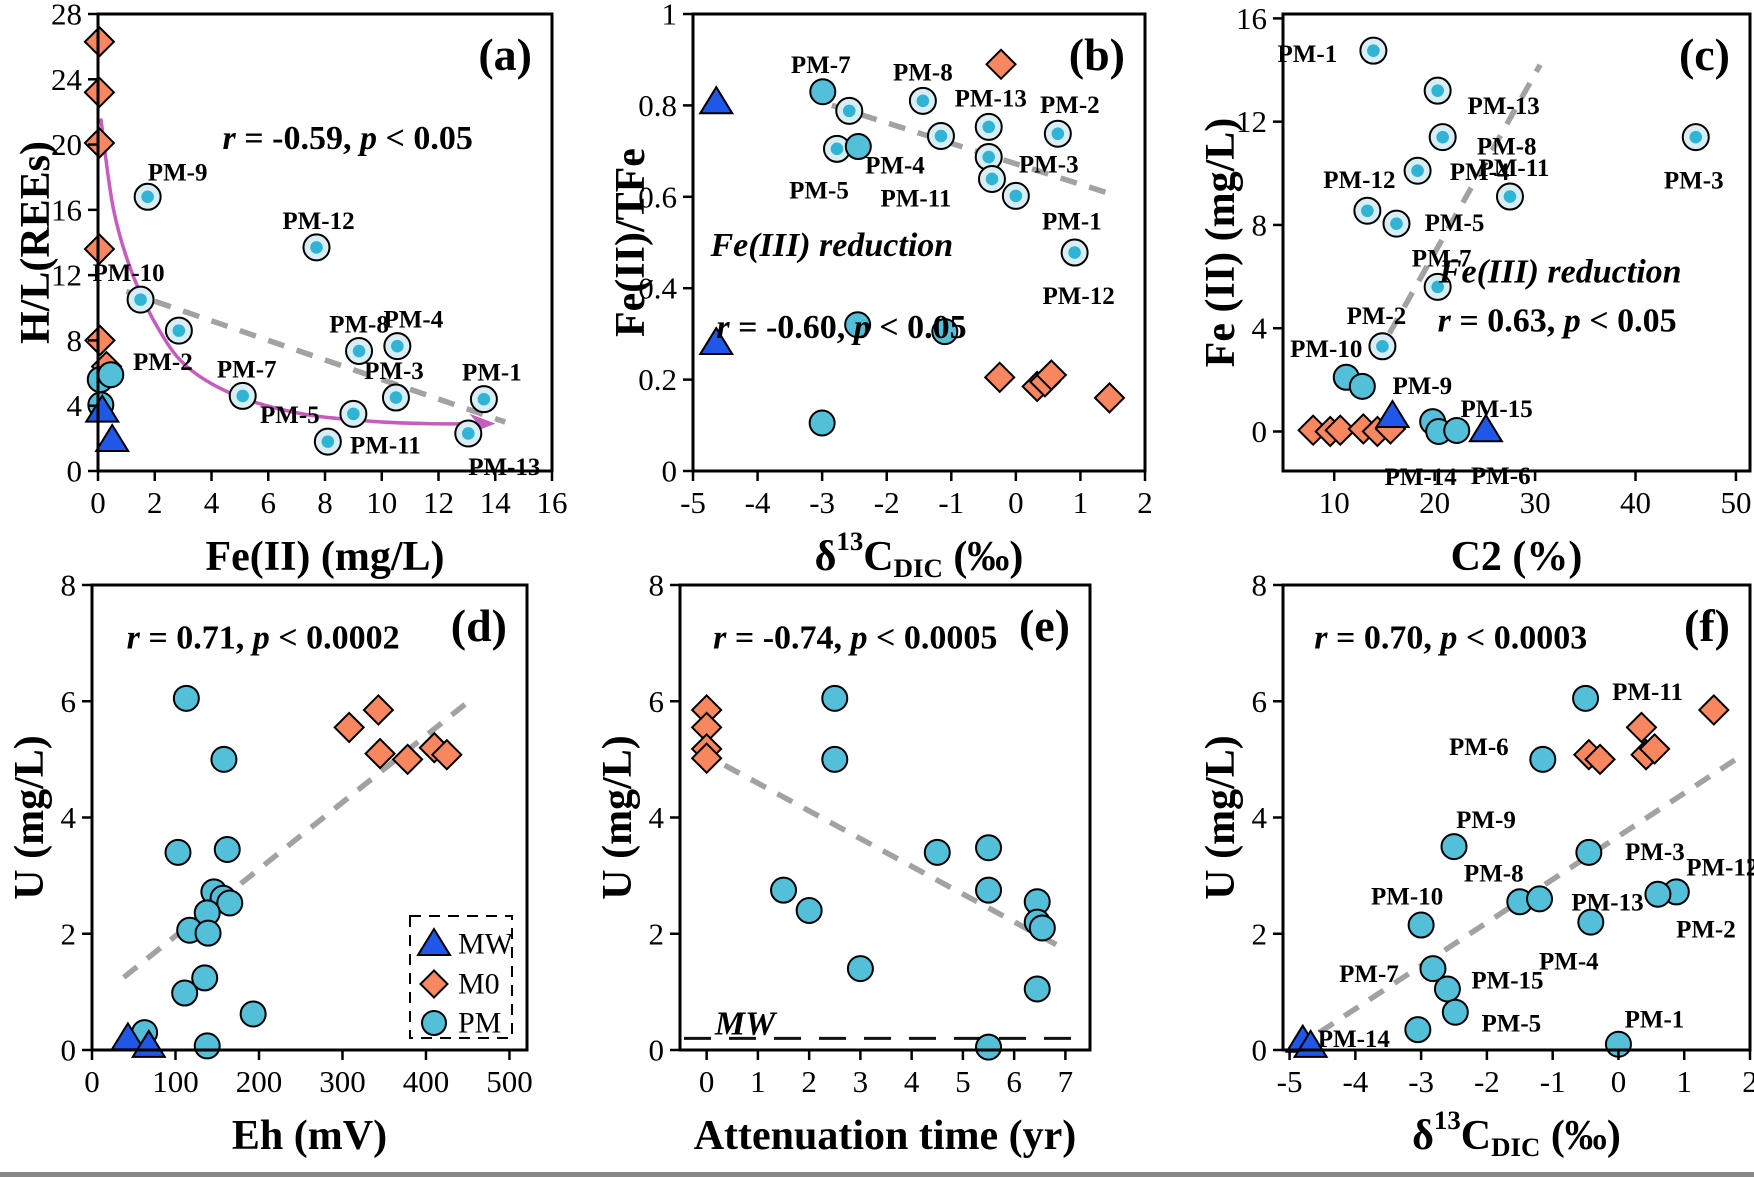 This screenshot has width=1754, height=1177. What do you see at coordinates (66, 275) in the screenshot?
I see `y-tick-label: 12` at bounding box center [66, 275].